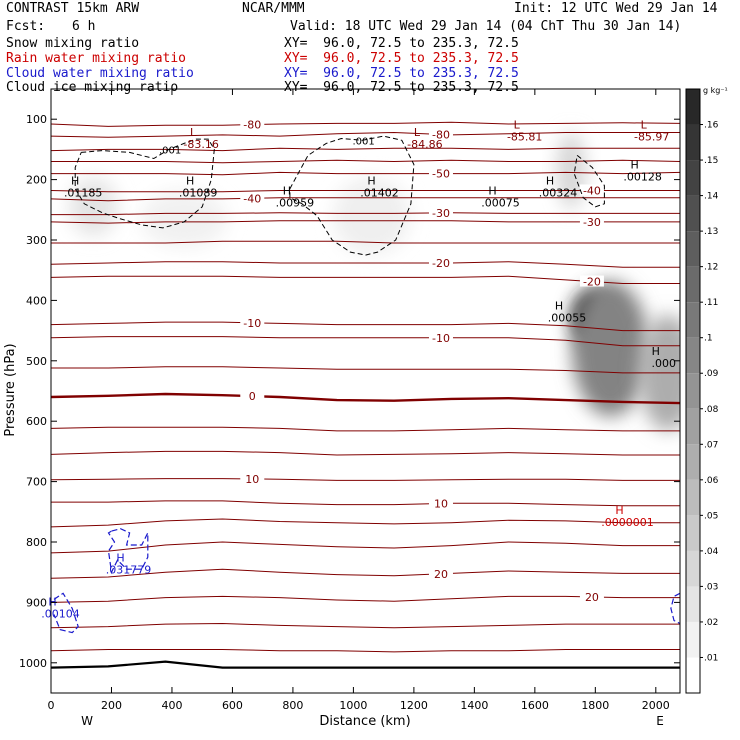 The width and height of the screenshot is (740, 740). Describe the element at coordinates (292, 705) in the screenshot. I see `x-tick-label: 800` at that location.